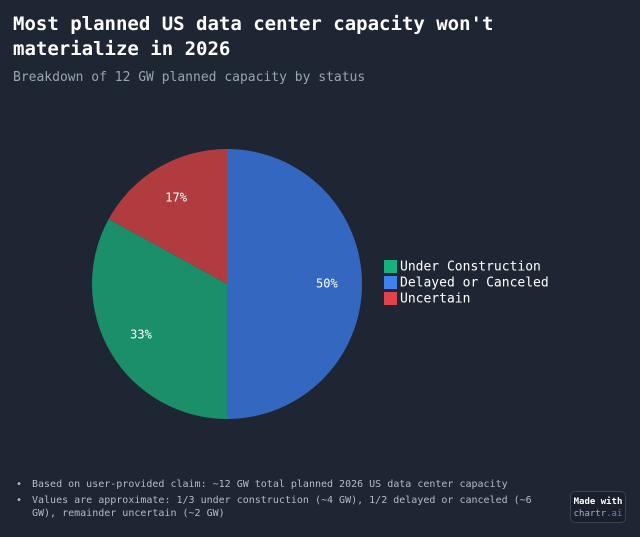 This screenshot has width=640, height=537. I want to click on legend-label: Under Construction, so click(470, 267).